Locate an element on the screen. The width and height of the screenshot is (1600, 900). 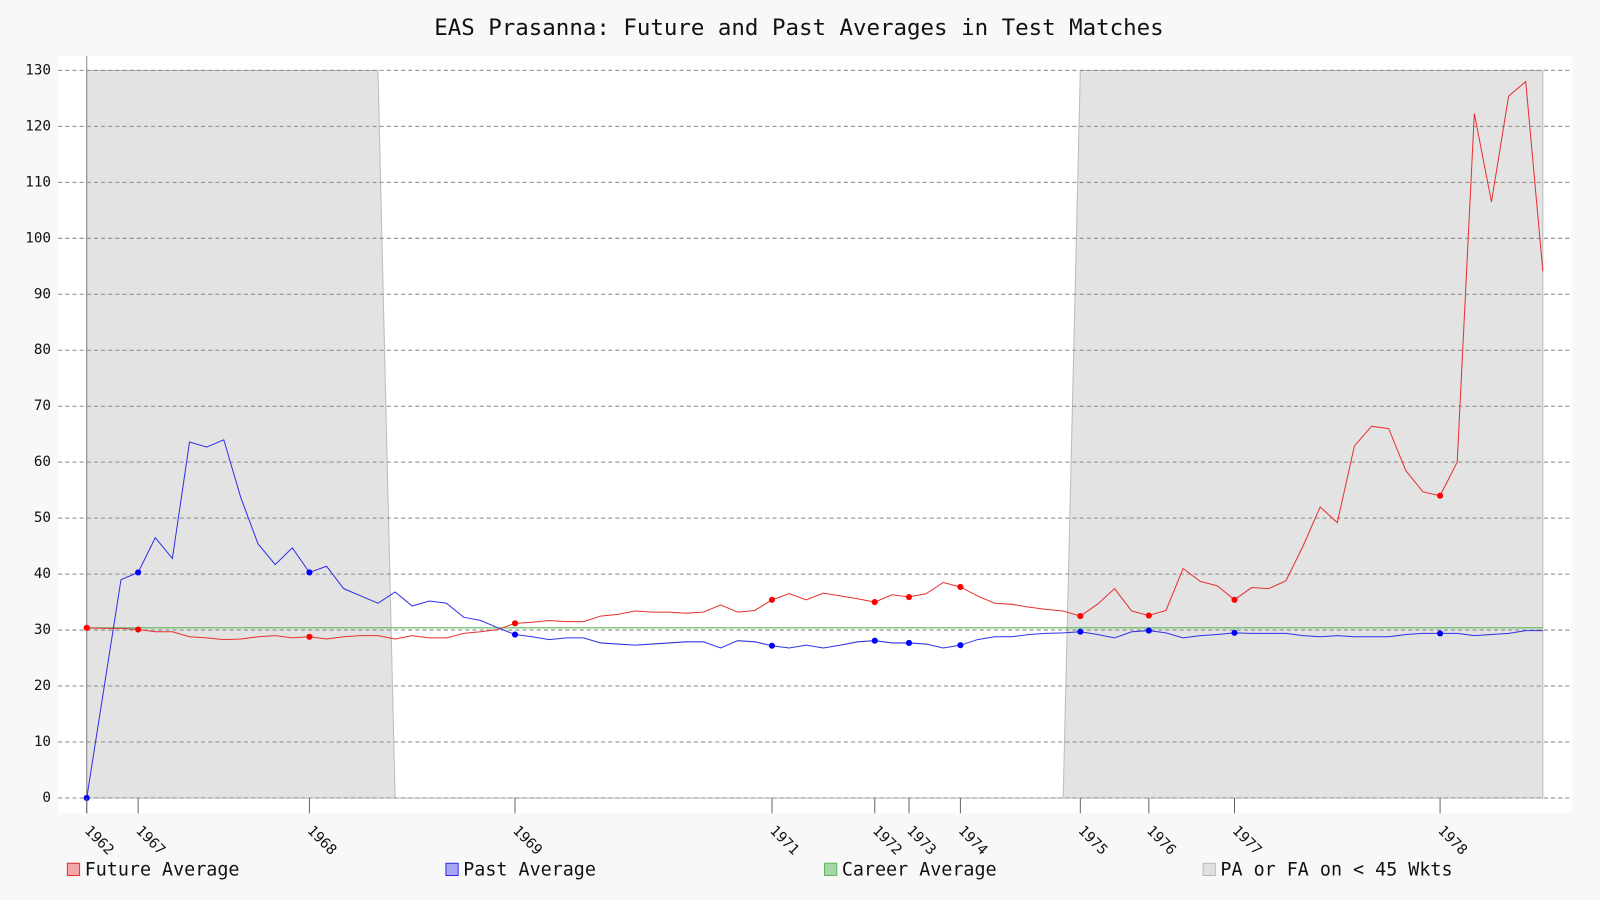
y-tick-label: 90 is located at coordinates (42, 294).